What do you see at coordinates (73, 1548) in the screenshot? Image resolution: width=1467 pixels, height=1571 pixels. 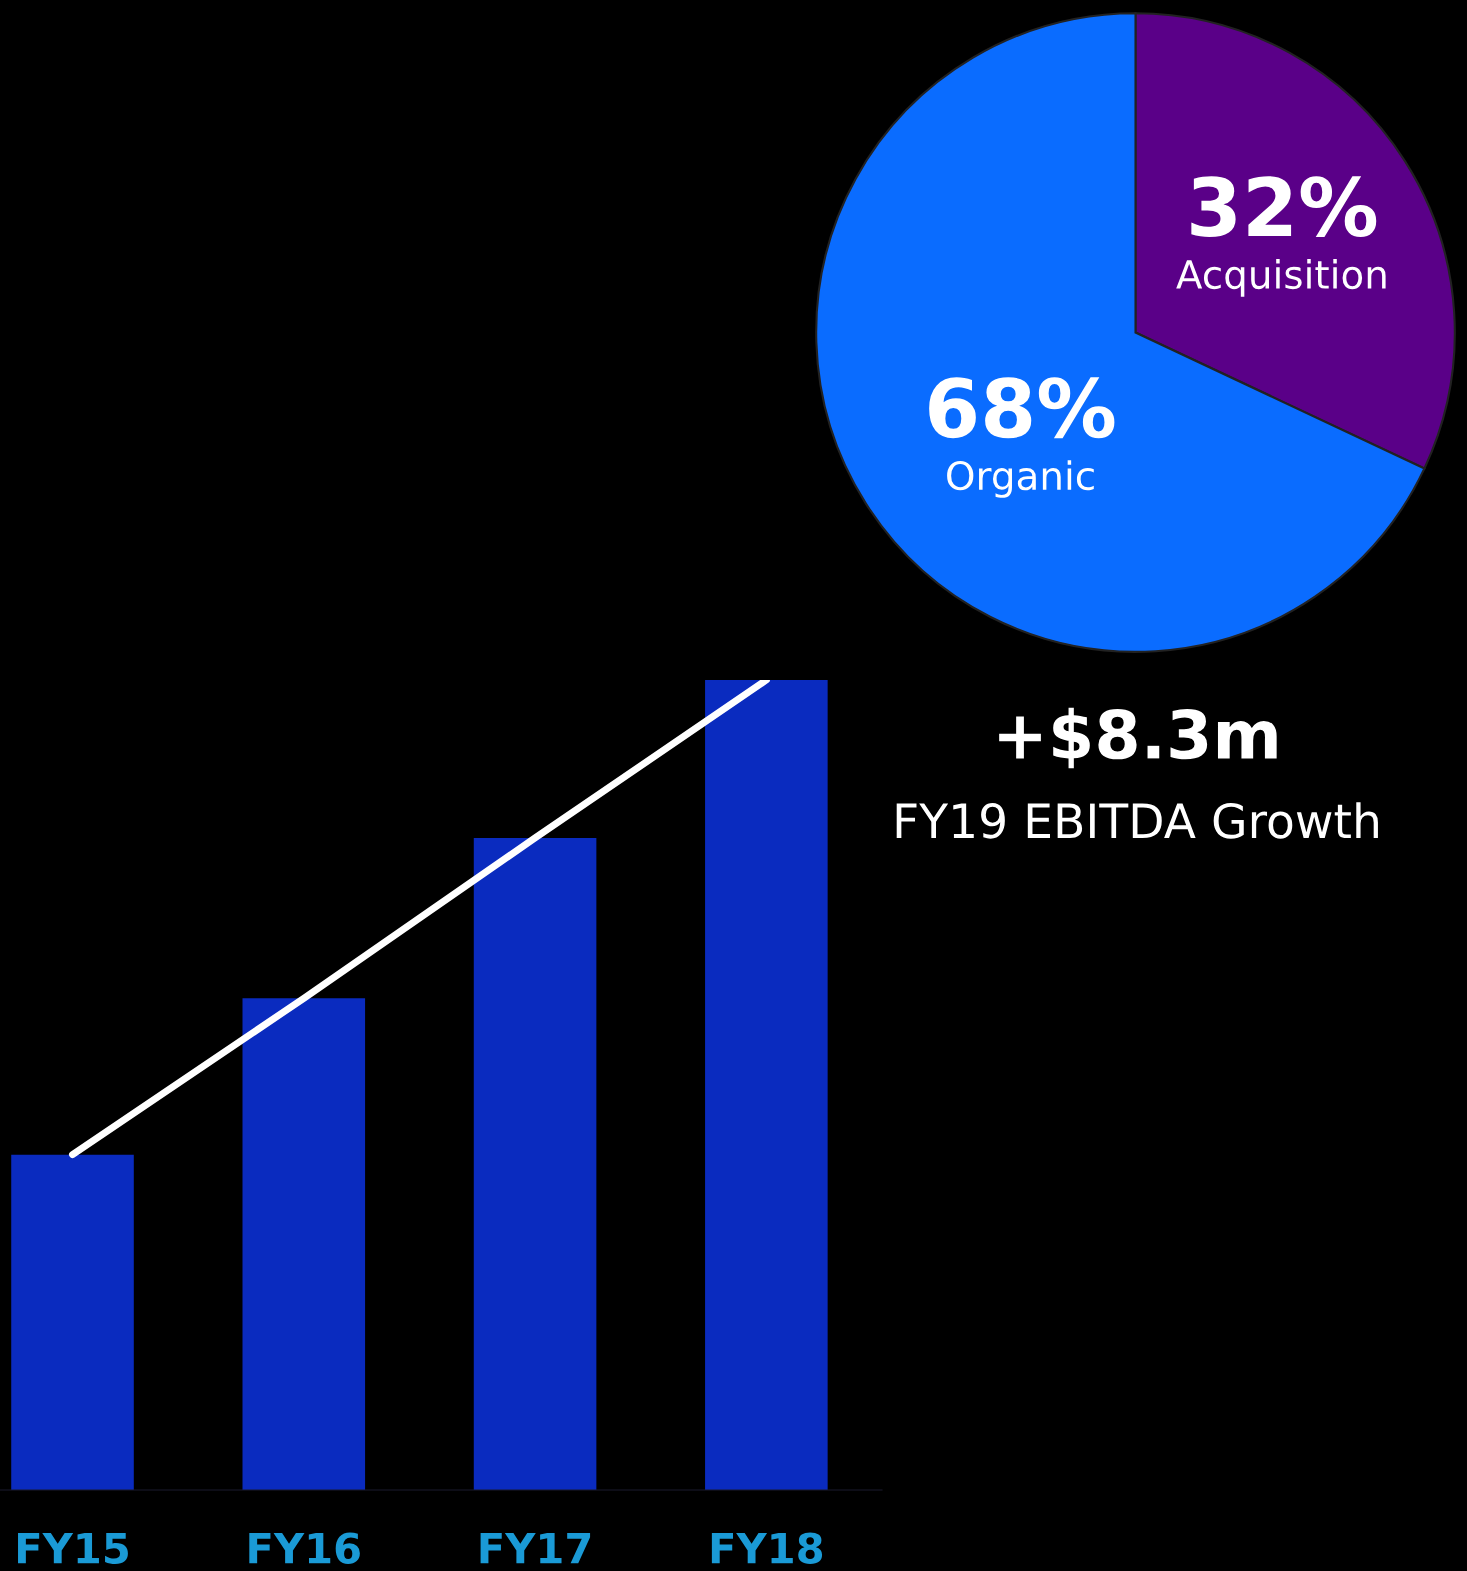 I see `x-tick-label: FY15` at bounding box center [73, 1548].